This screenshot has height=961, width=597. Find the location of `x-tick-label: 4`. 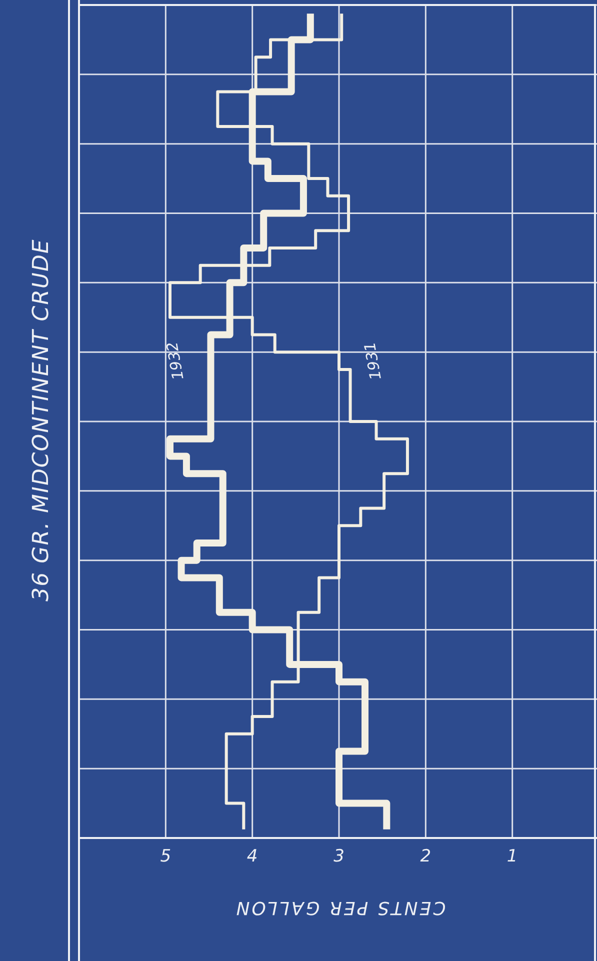

x-tick-label: 4 is located at coordinates (252, 856).